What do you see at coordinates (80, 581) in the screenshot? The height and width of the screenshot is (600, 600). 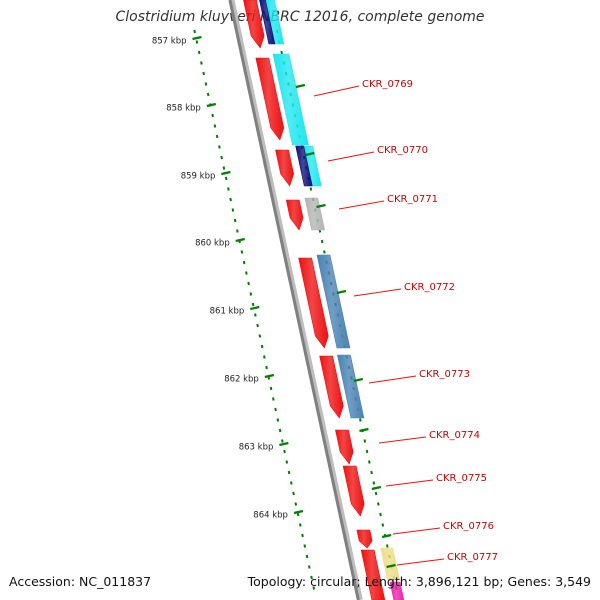 I see `accession-text: Accession: NC_011837` at bounding box center [80, 581].